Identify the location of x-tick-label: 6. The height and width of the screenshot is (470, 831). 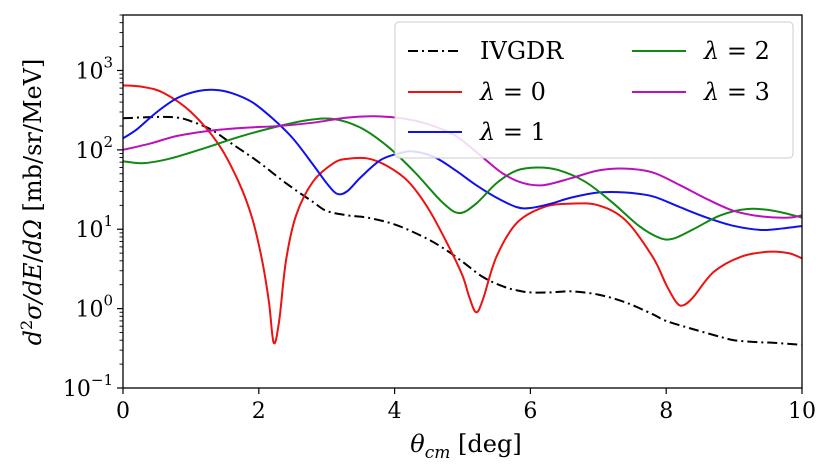
(530, 411).